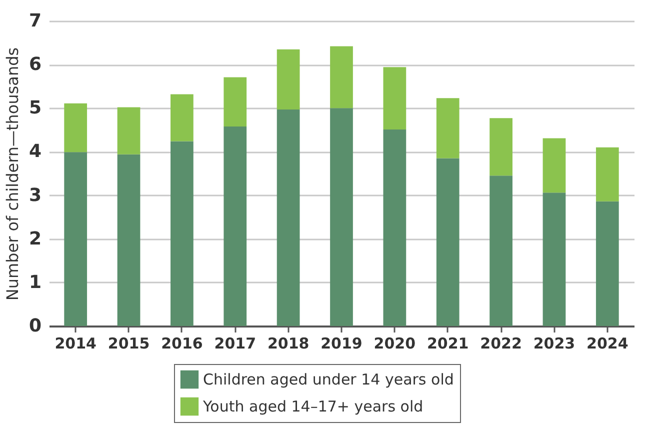  Describe the element at coordinates (12, 174) in the screenshot. I see `y-axis-title: Number of childern—thousands` at that location.